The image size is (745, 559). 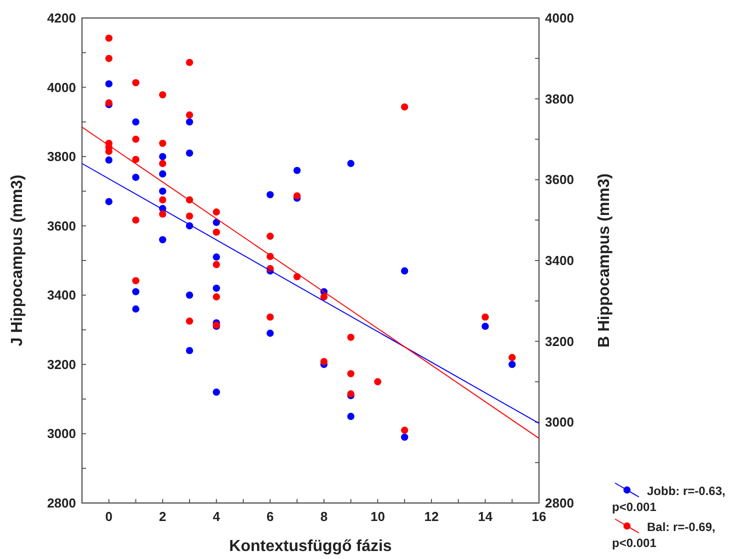 What do you see at coordinates (270, 516) in the screenshot?
I see `x-tick-label: 6` at bounding box center [270, 516].